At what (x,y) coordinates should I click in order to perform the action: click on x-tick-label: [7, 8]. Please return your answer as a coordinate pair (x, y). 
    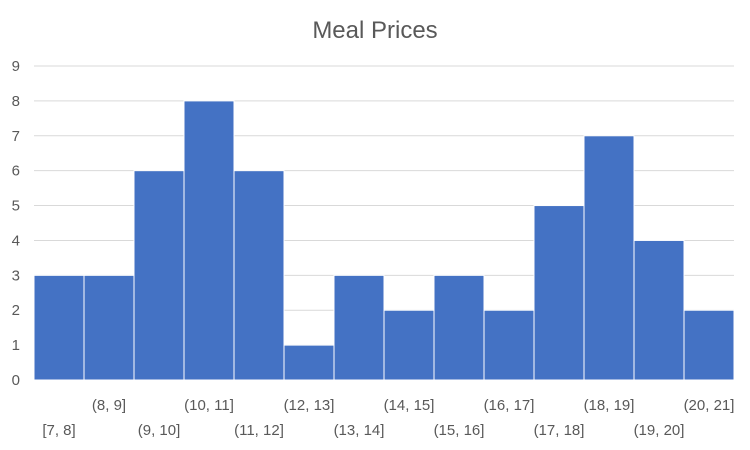
    Looking at the image, I should click on (58, 430).